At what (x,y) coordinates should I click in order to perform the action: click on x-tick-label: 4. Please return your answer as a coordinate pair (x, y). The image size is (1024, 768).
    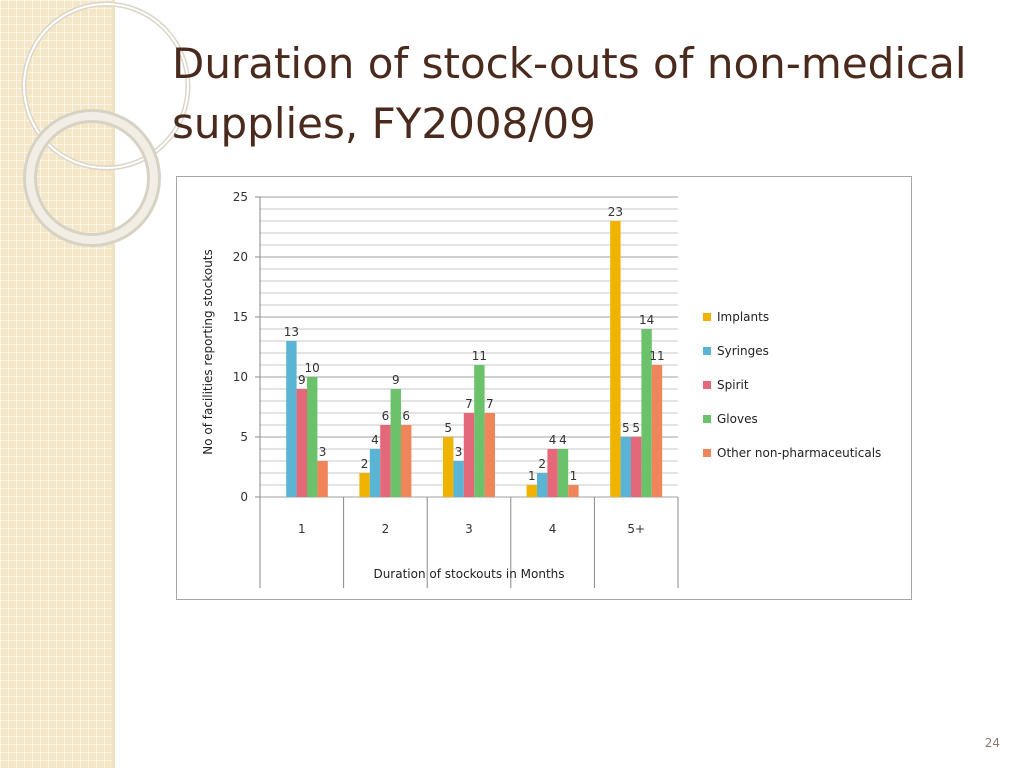
    Looking at the image, I should click on (553, 529).